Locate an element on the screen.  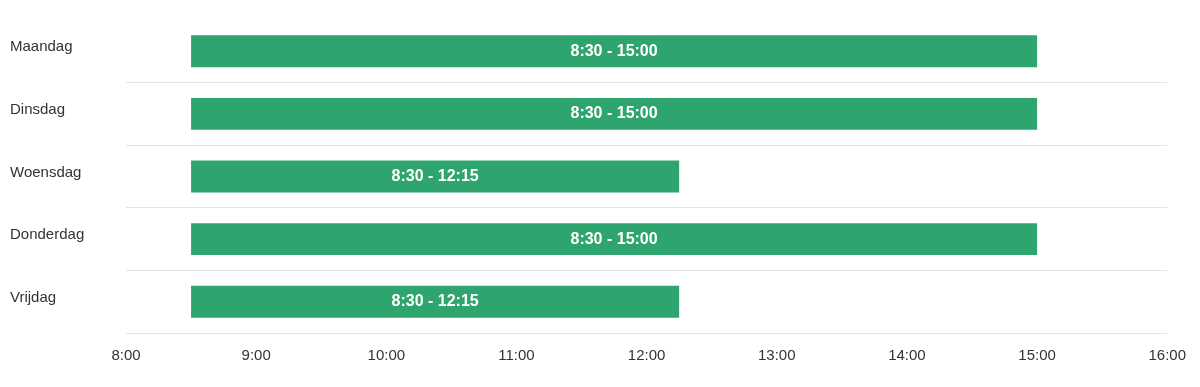
y-tick-label: Vrijdag is located at coordinates (33, 296).